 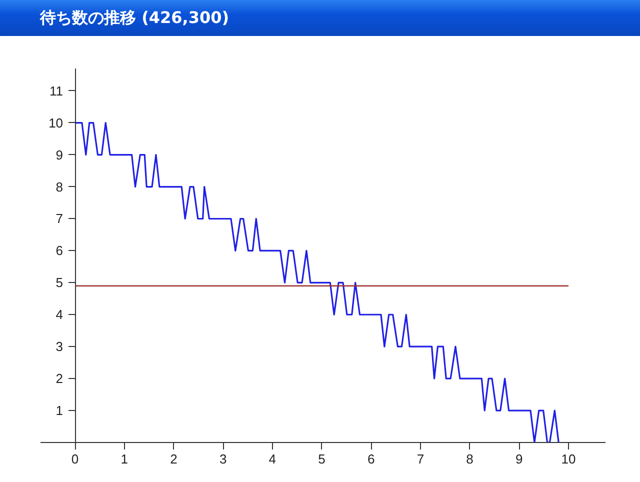 I want to click on y-tick-label: 7, so click(x=60, y=218).